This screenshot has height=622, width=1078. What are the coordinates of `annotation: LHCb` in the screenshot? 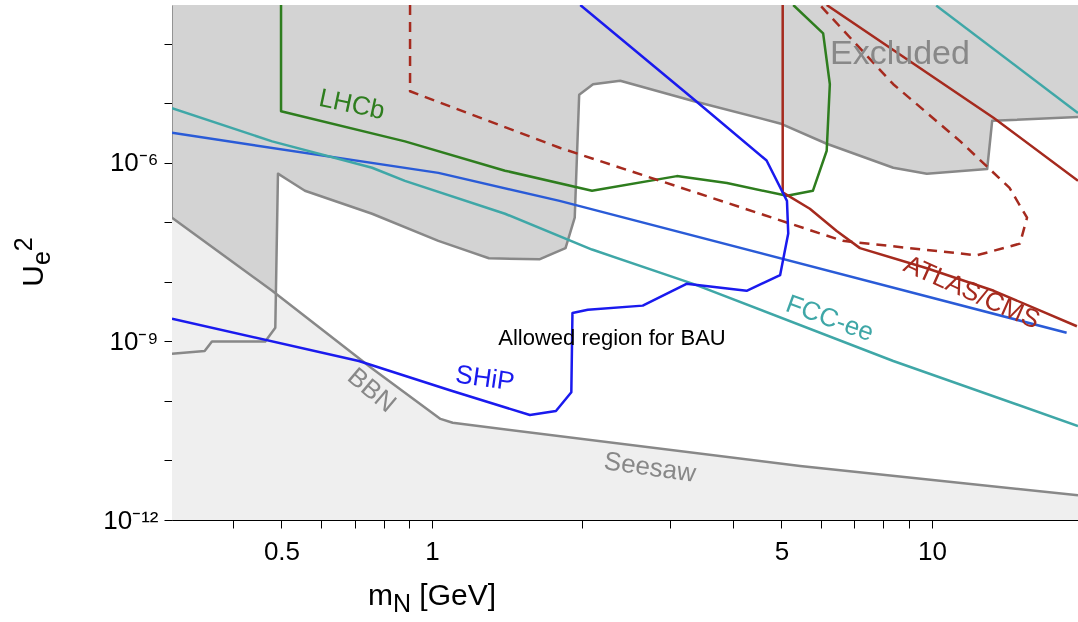 It's located at (352, 104).